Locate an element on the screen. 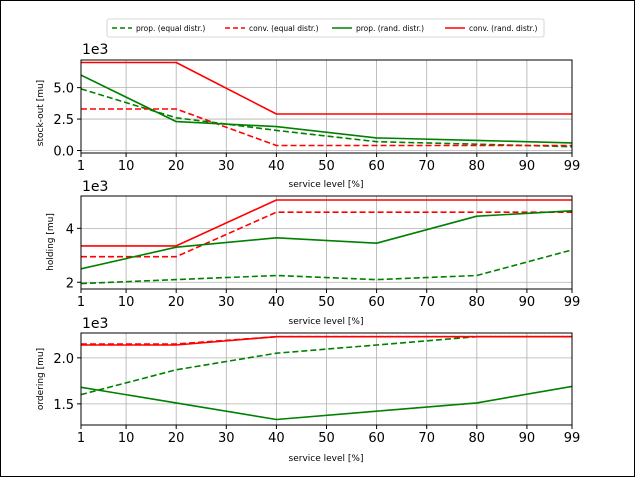 This screenshot has width=635, height=478. ordering-x-tick-label: 20 is located at coordinates (176, 438).